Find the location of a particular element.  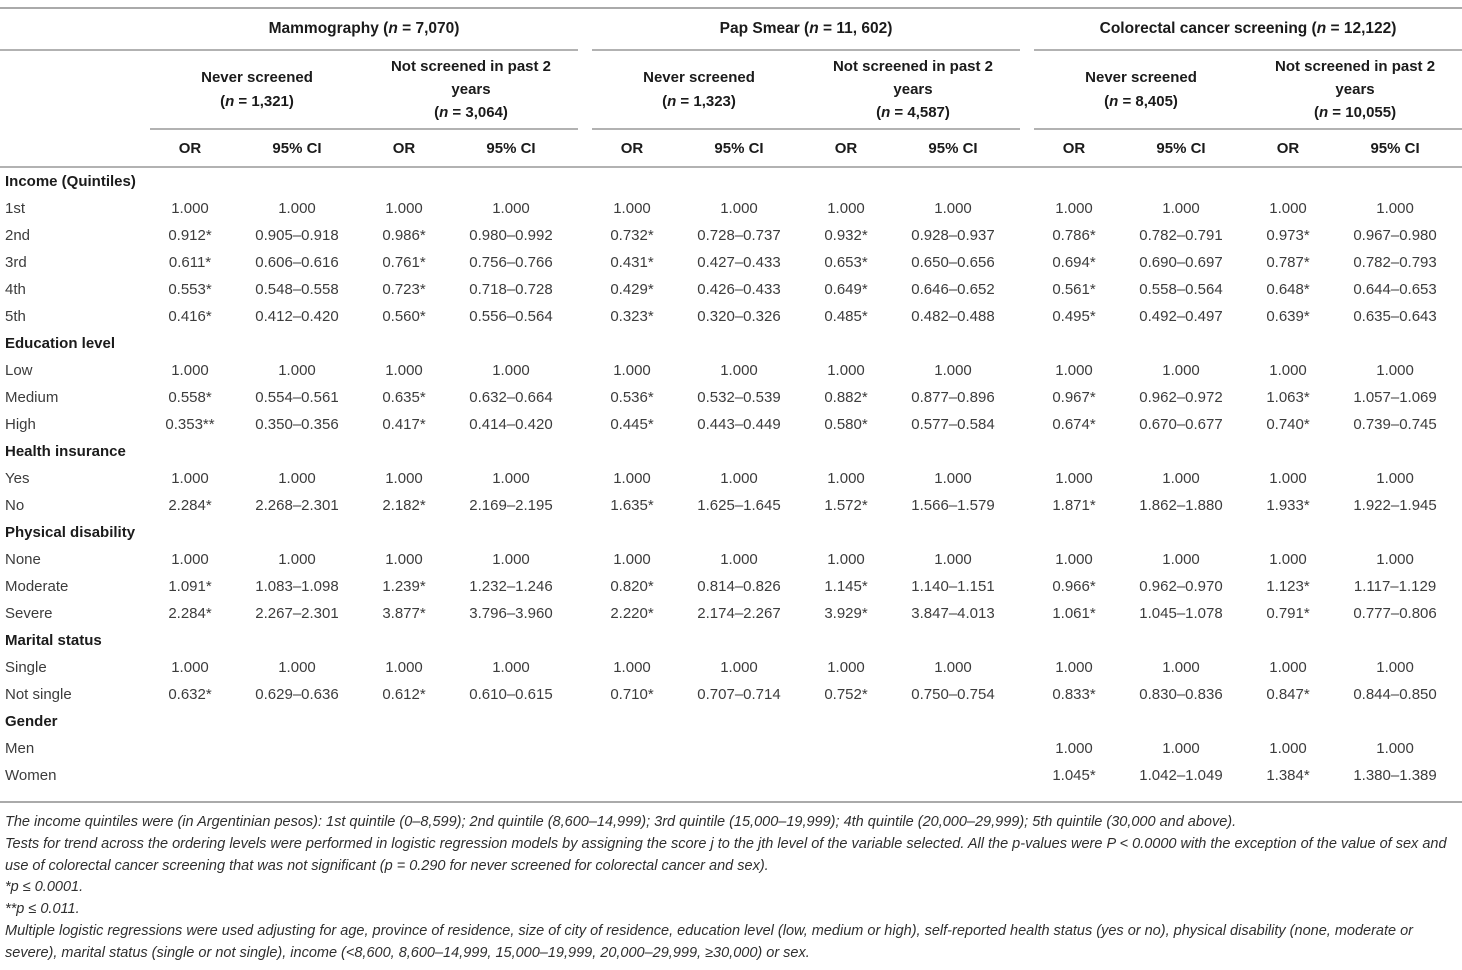

ci-value: 0.756–0.766 is located at coordinates (511, 262).